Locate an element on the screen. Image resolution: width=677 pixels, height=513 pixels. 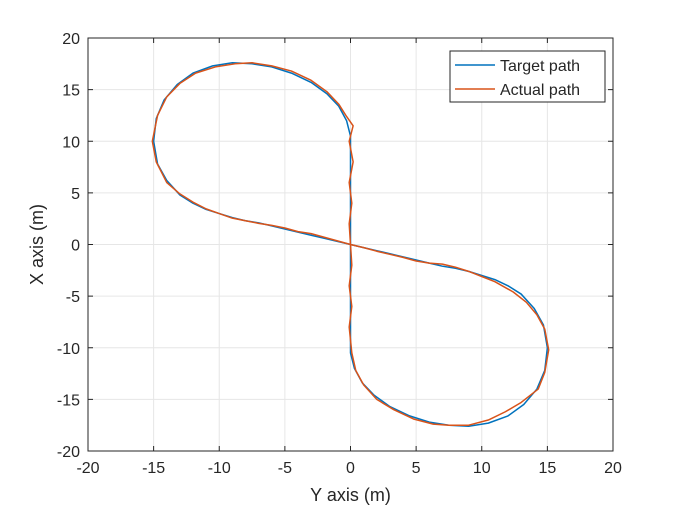
x-tick-label: -10 is located at coordinates (219, 468).